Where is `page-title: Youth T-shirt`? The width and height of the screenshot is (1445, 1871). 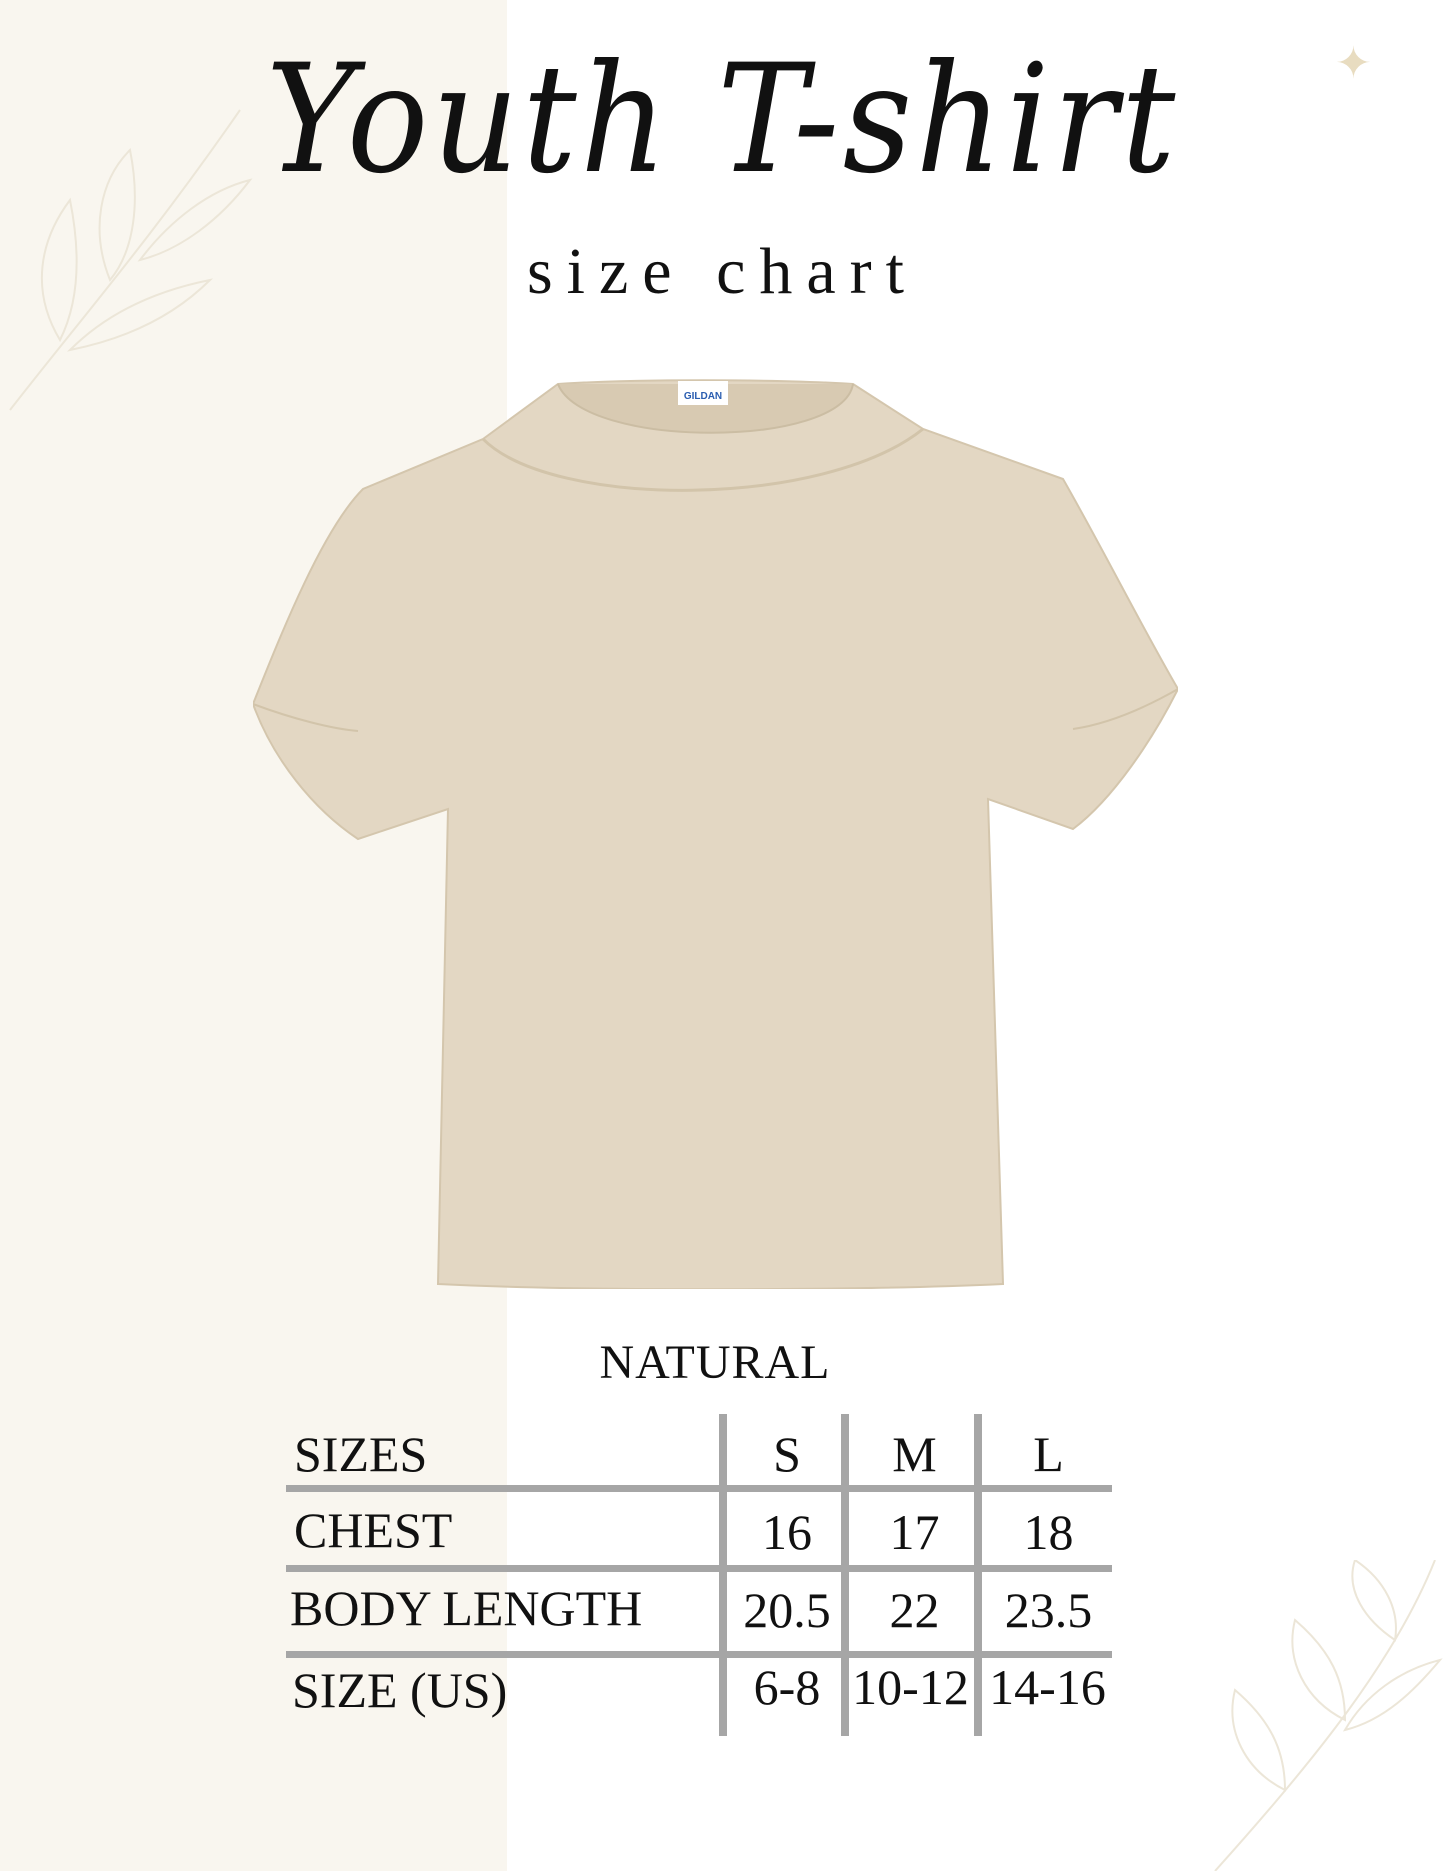 page-title: Youth T-shirt is located at coordinates (722, 120).